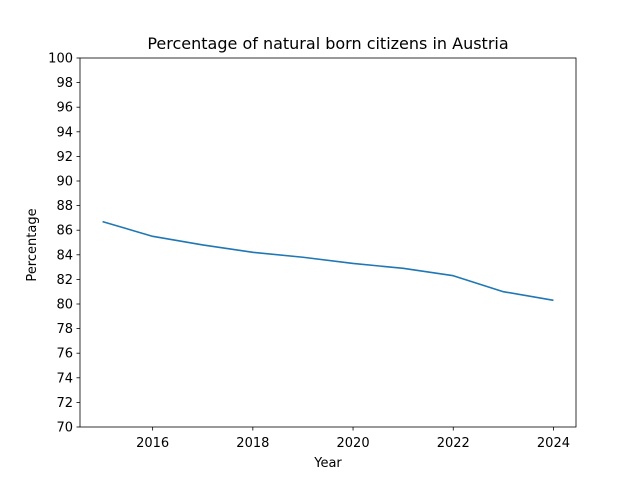 Image resolution: width=640 pixels, height=480 pixels. What do you see at coordinates (327, 463) in the screenshot?
I see `x-axis-label: Year` at bounding box center [327, 463].